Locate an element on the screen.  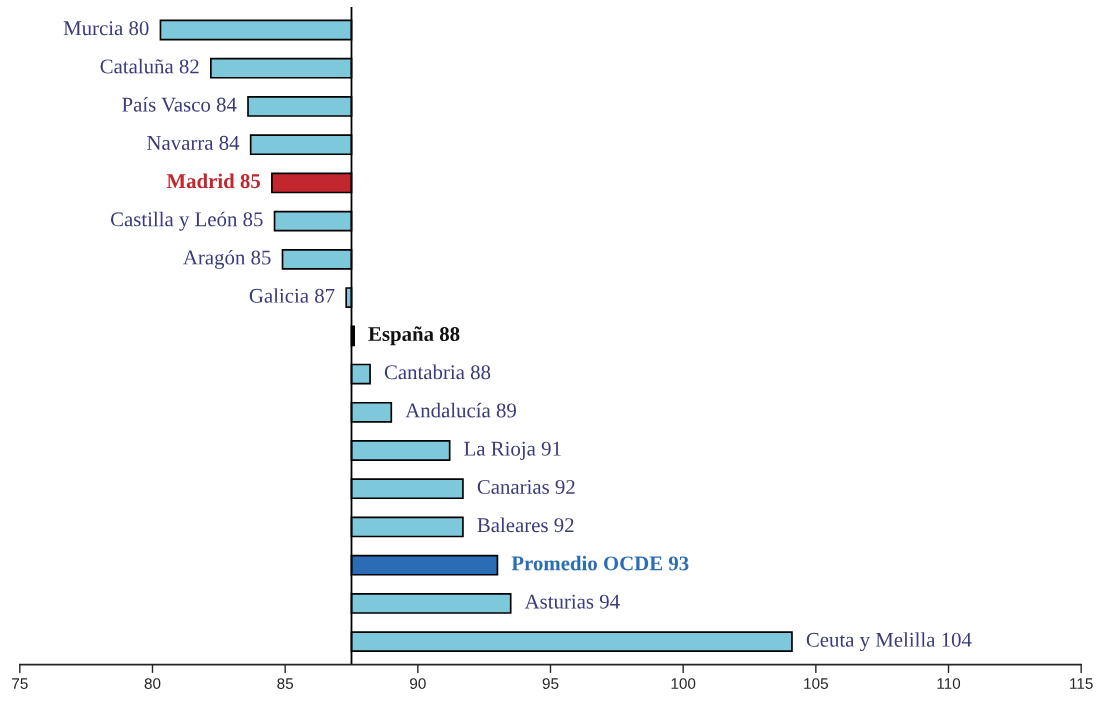
x-tick-label: 100 is located at coordinates (683, 683).